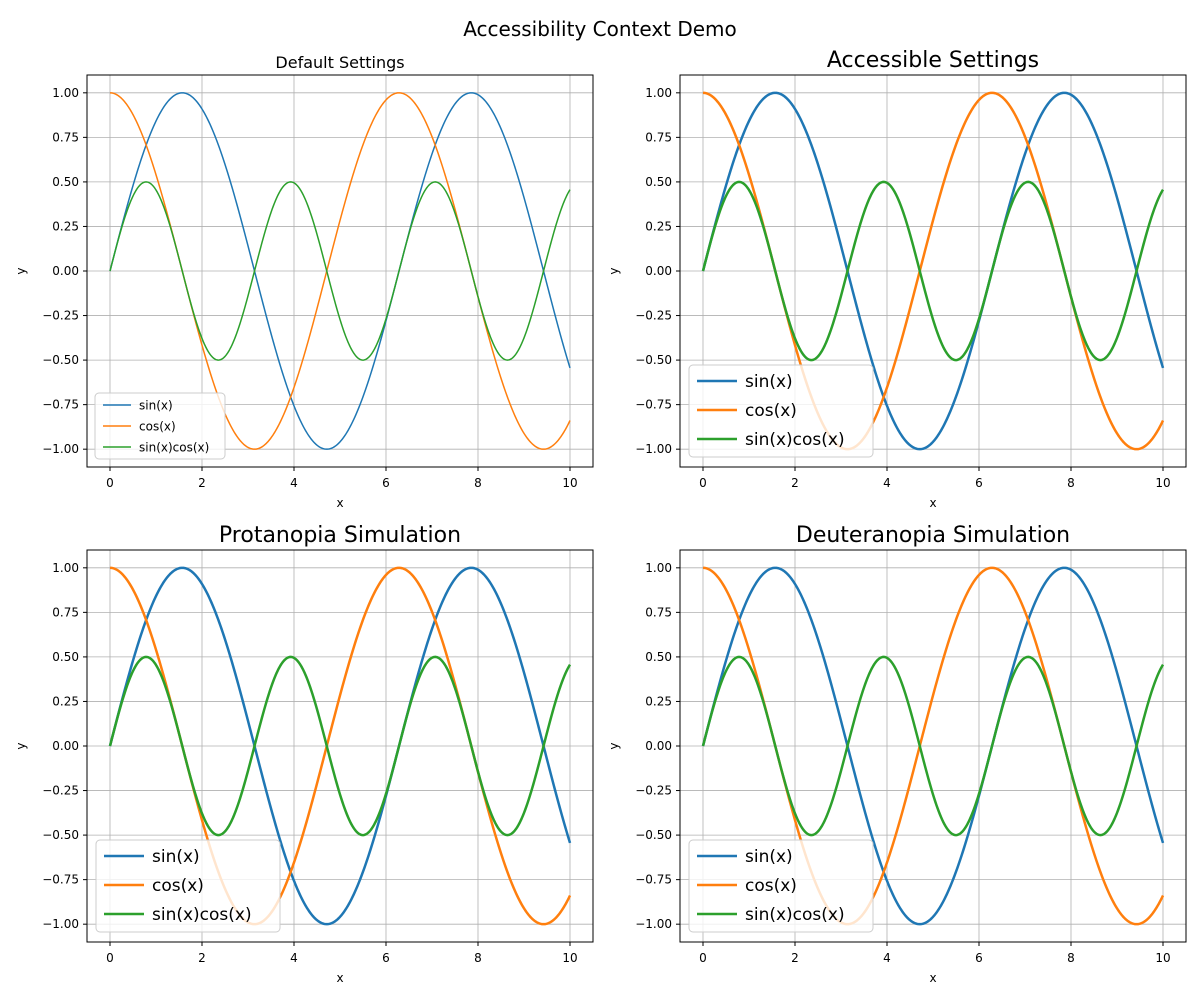 The image size is (1200, 1000). Describe the element at coordinates (933, 60) in the screenshot. I see `subplot-title: Accessible Settings` at that location.